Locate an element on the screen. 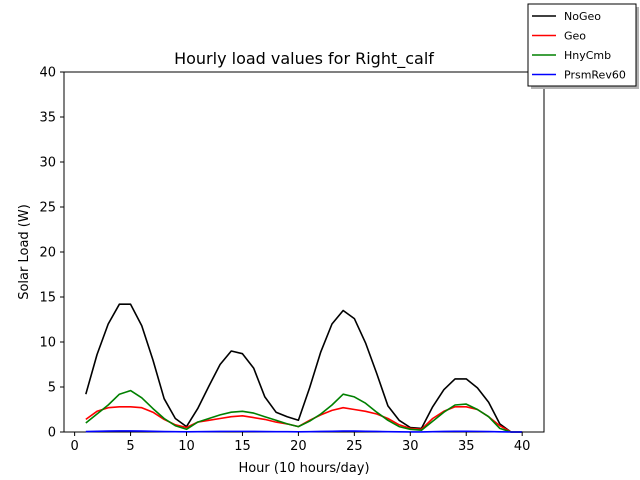  y-tick-label: 20 is located at coordinates (47, 253).